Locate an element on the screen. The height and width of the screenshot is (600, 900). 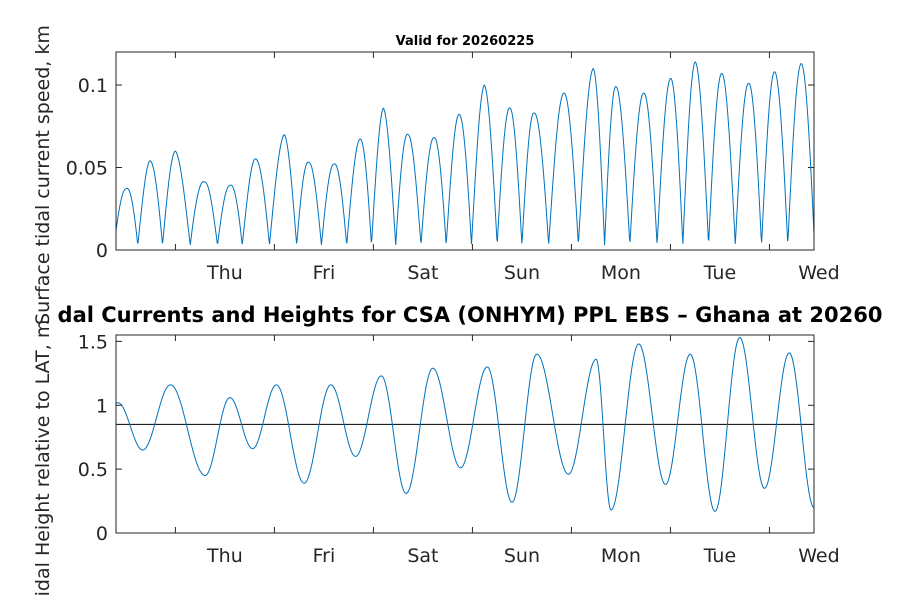
current-speed-x-tick-label: Fri is located at coordinates (324, 273).